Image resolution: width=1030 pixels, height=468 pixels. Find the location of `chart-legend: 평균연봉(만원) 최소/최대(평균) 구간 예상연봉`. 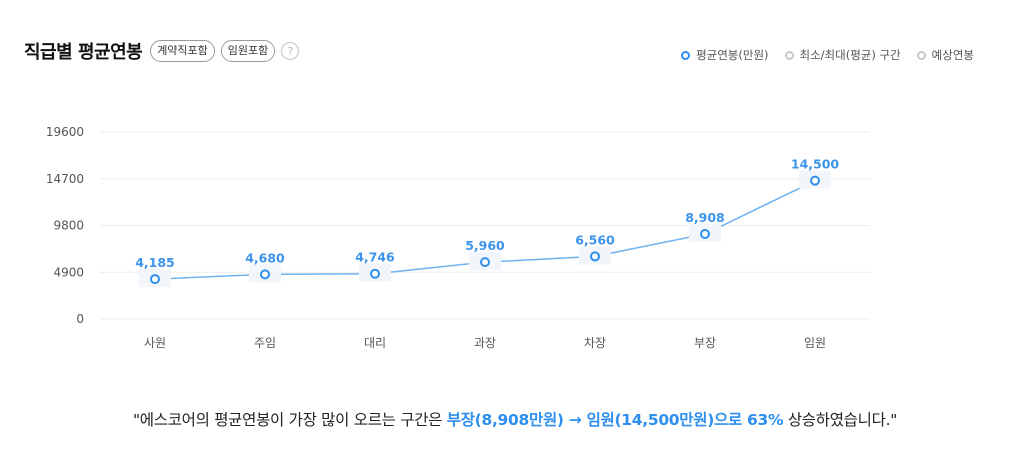

chart-legend: 평균연봉(만원) 최소/최대(평균) 구간 예상연봉 is located at coordinates (827, 55).